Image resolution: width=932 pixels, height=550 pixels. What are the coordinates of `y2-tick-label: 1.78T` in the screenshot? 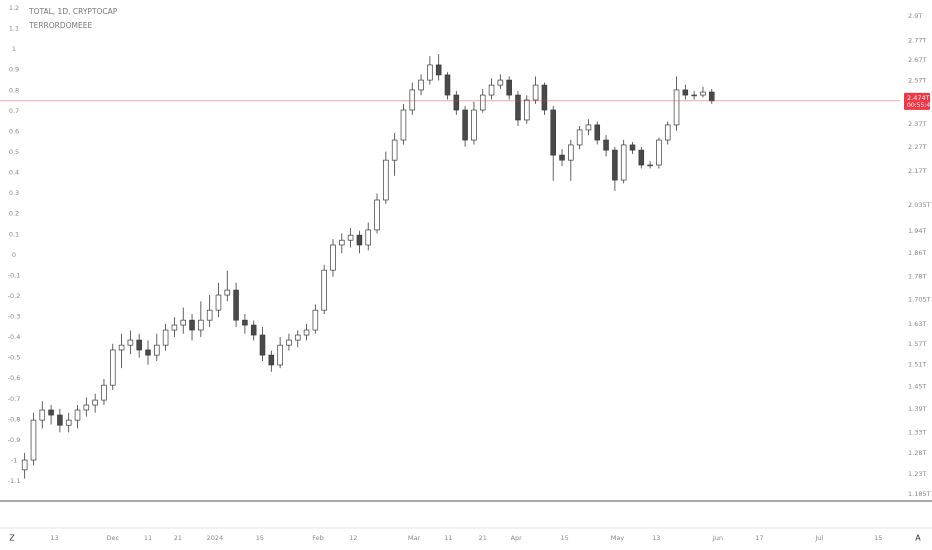 It's located at (917, 277).